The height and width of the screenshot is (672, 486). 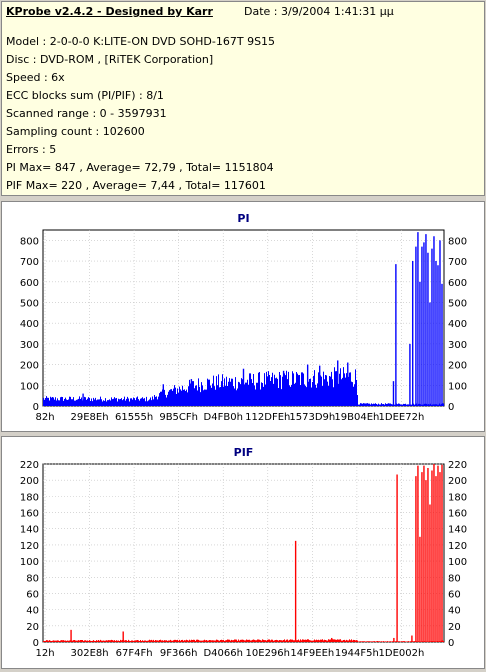 I want to click on pi-y-tick-left: 200, so click(x=29, y=366).